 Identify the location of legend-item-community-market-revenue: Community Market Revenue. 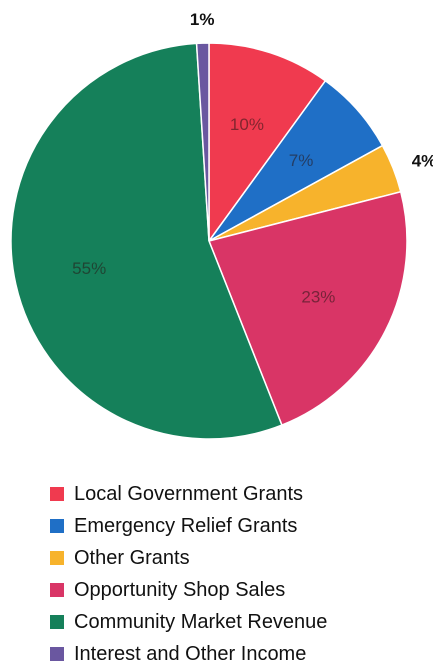
(240, 622).